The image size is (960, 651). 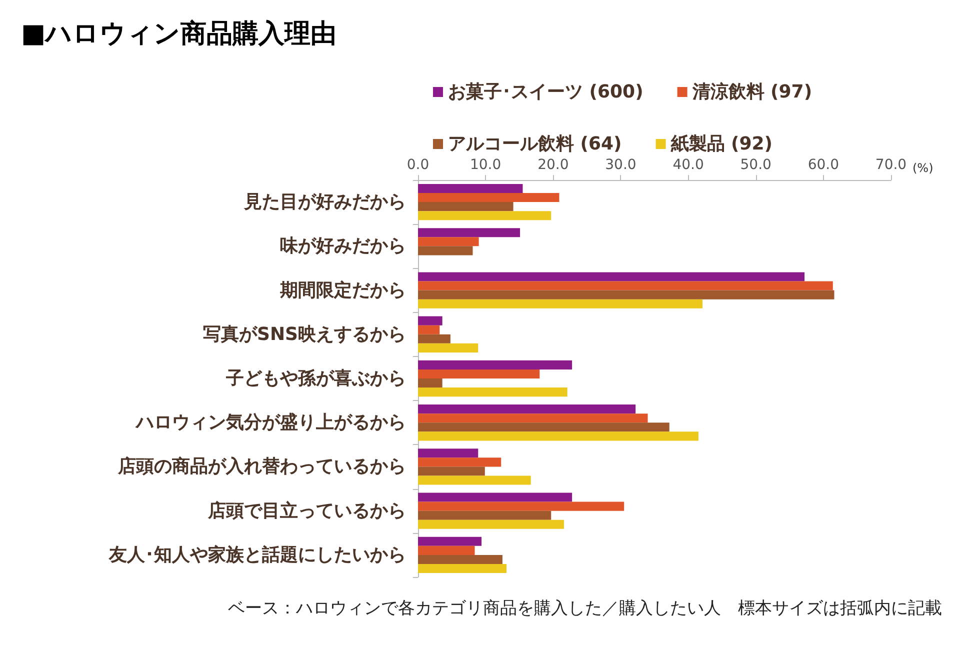 What do you see at coordinates (261, 467) in the screenshot?
I see `y-tick-label: 店頭の商品が入れ替わっているから` at bounding box center [261, 467].